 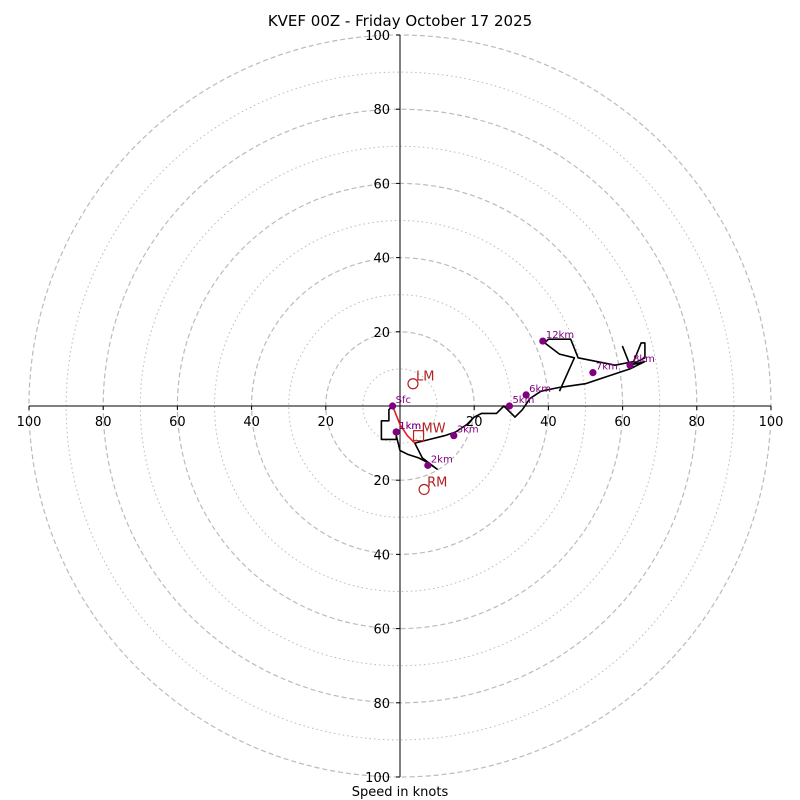 What do you see at coordinates (442, 459) in the screenshot?
I see `height-marker-label: 2km` at bounding box center [442, 459].